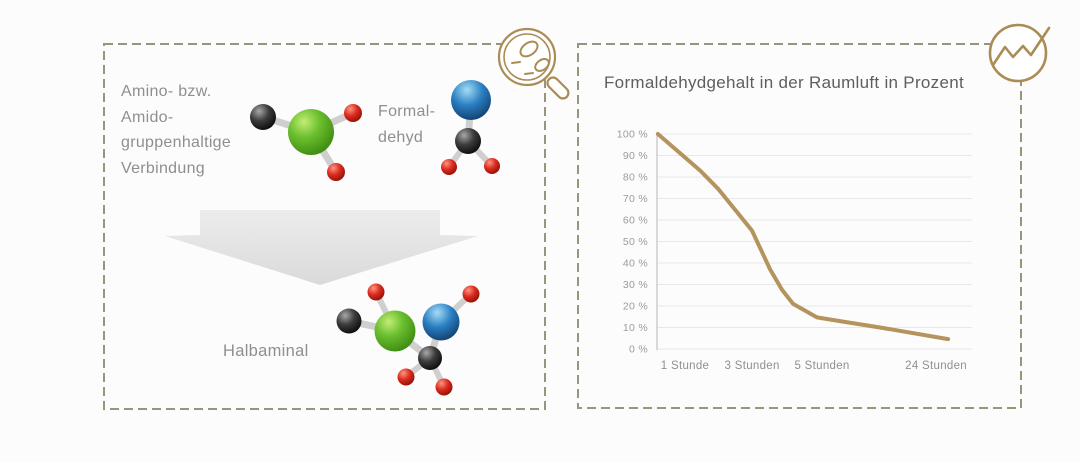 The height and width of the screenshot is (462, 1080). I want to click on y-axis-tick-label: 80 %, so click(635, 178).